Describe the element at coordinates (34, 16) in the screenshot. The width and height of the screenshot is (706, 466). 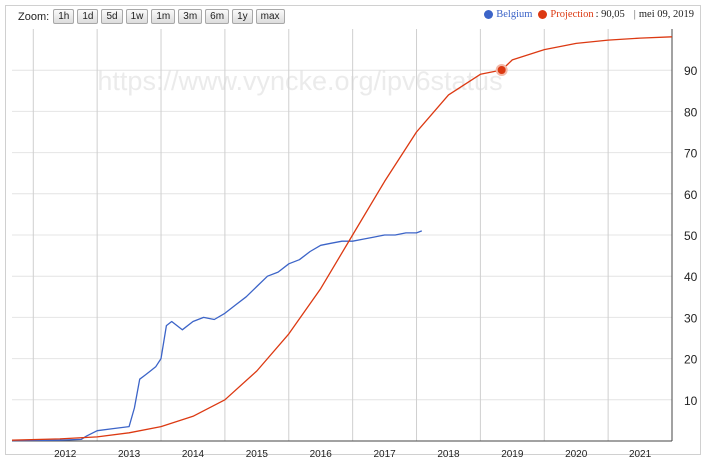
I see `zoom-label: Zoom:` at that location.